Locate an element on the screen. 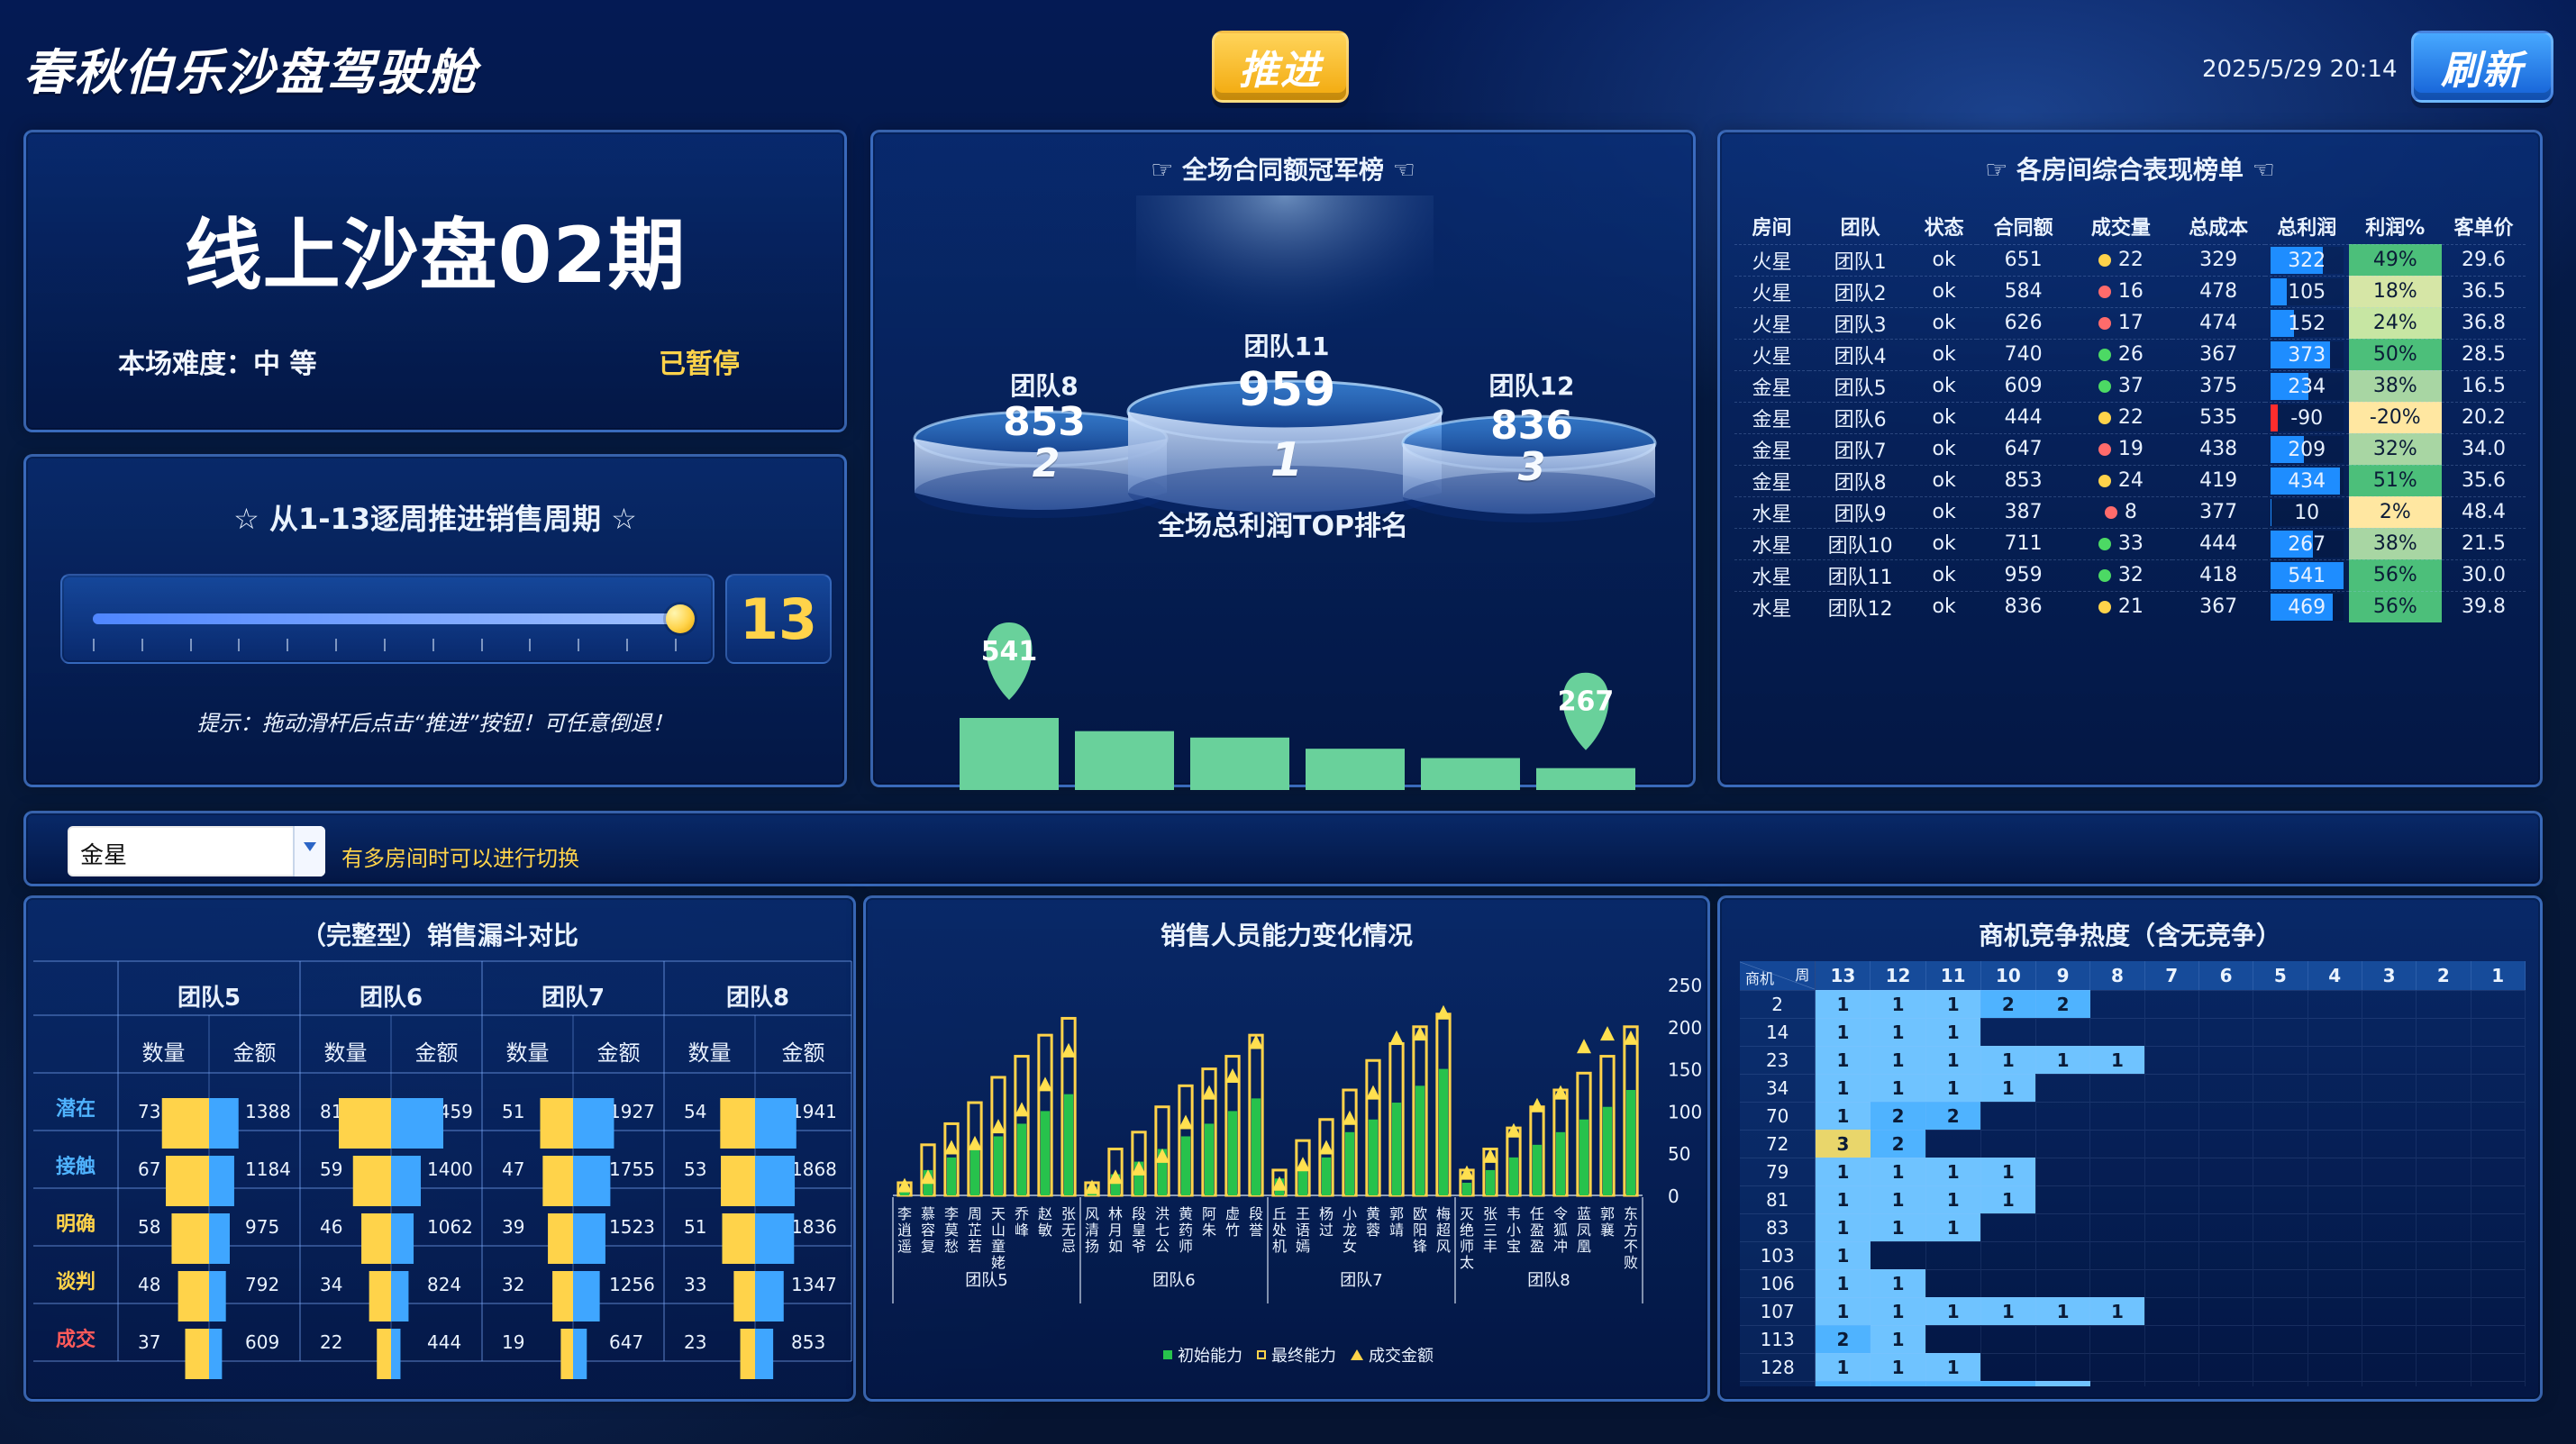  status-badge: 已暂停 is located at coordinates (699, 364).